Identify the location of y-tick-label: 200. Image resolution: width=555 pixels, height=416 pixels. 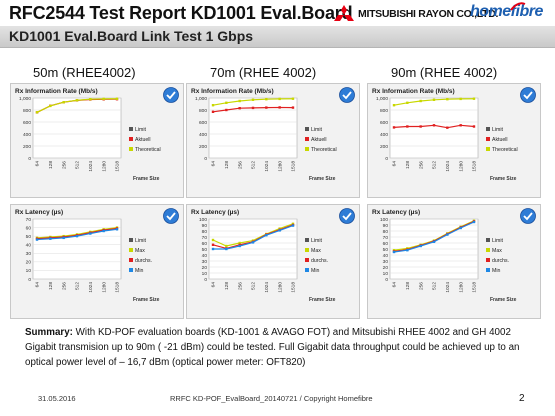
(384, 147).